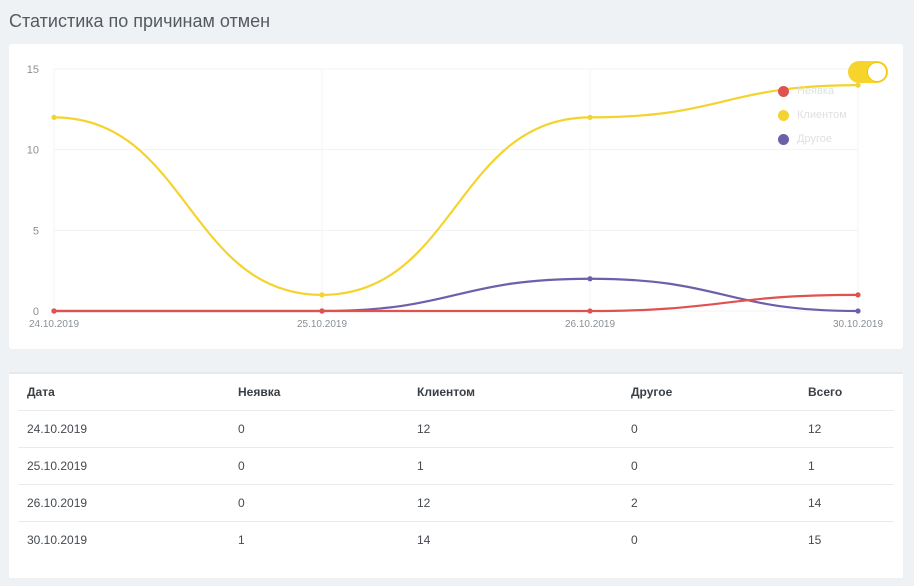 The width and height of the screenshot is (914, 586). What do you see at coordinates (36, 231) in the screenshot?
I see `y-tick-label: 5` at bounding box center [36, 231].